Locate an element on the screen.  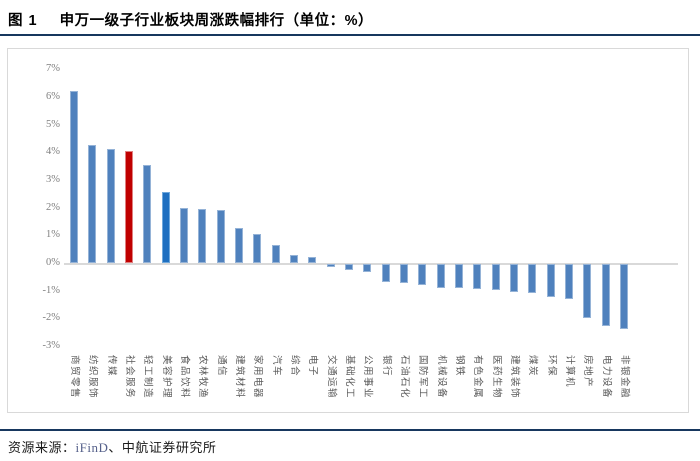
bar-农林牧渔 is located at coordinates (202, 235).